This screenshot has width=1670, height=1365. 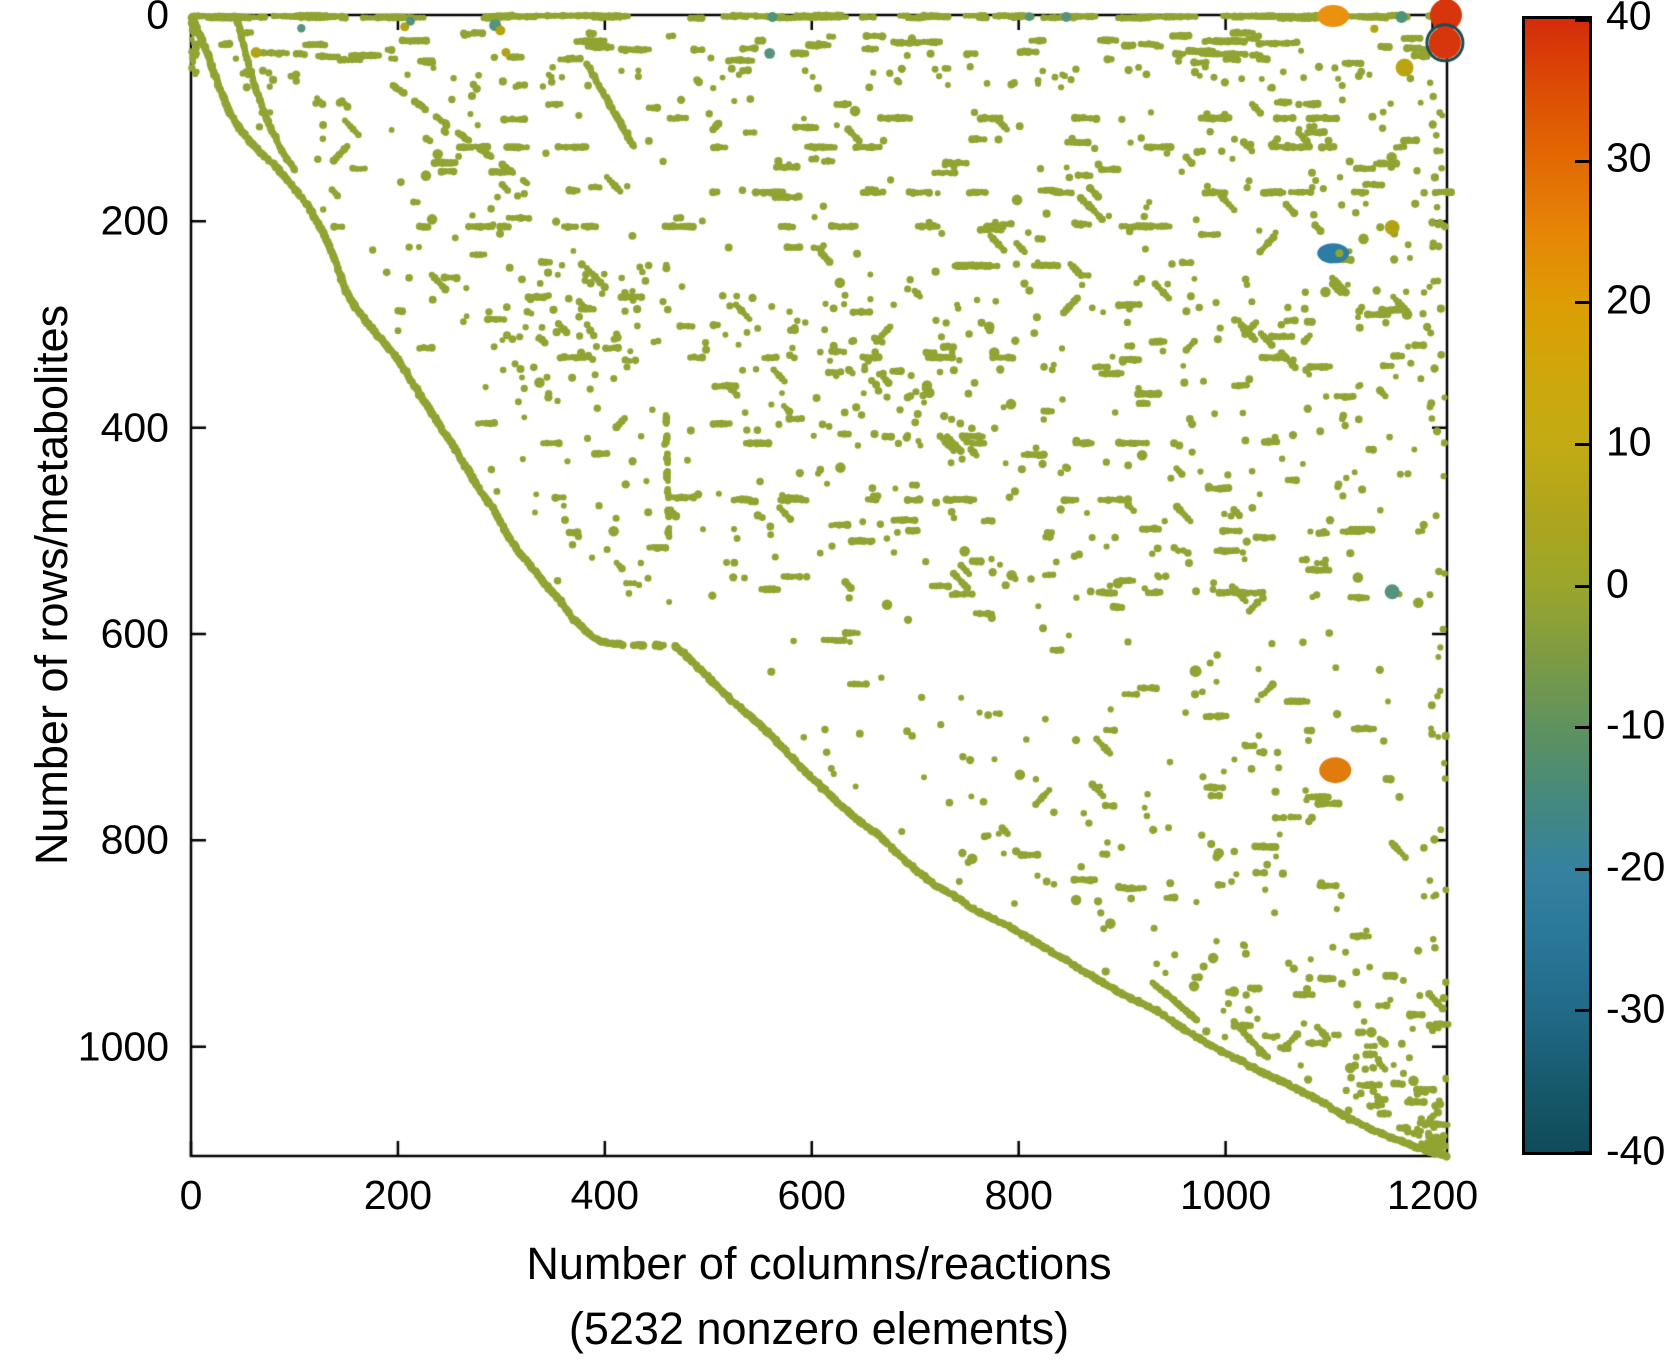 I want to click on colorbar-tick-label: -20, so click(x=1636, y=866).